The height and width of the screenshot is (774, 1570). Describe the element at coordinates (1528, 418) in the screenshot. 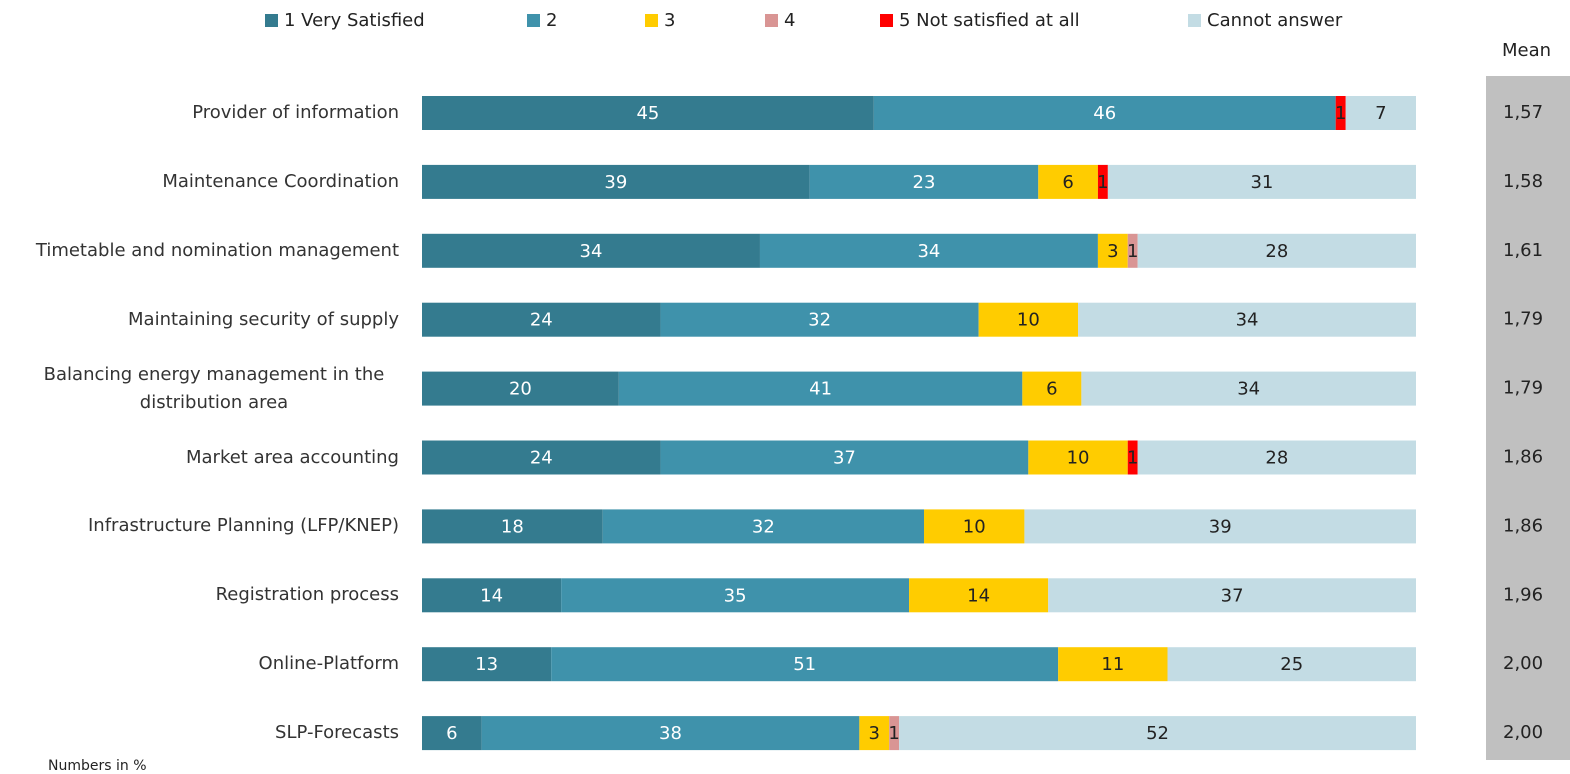

I see `mean-column` at that location.